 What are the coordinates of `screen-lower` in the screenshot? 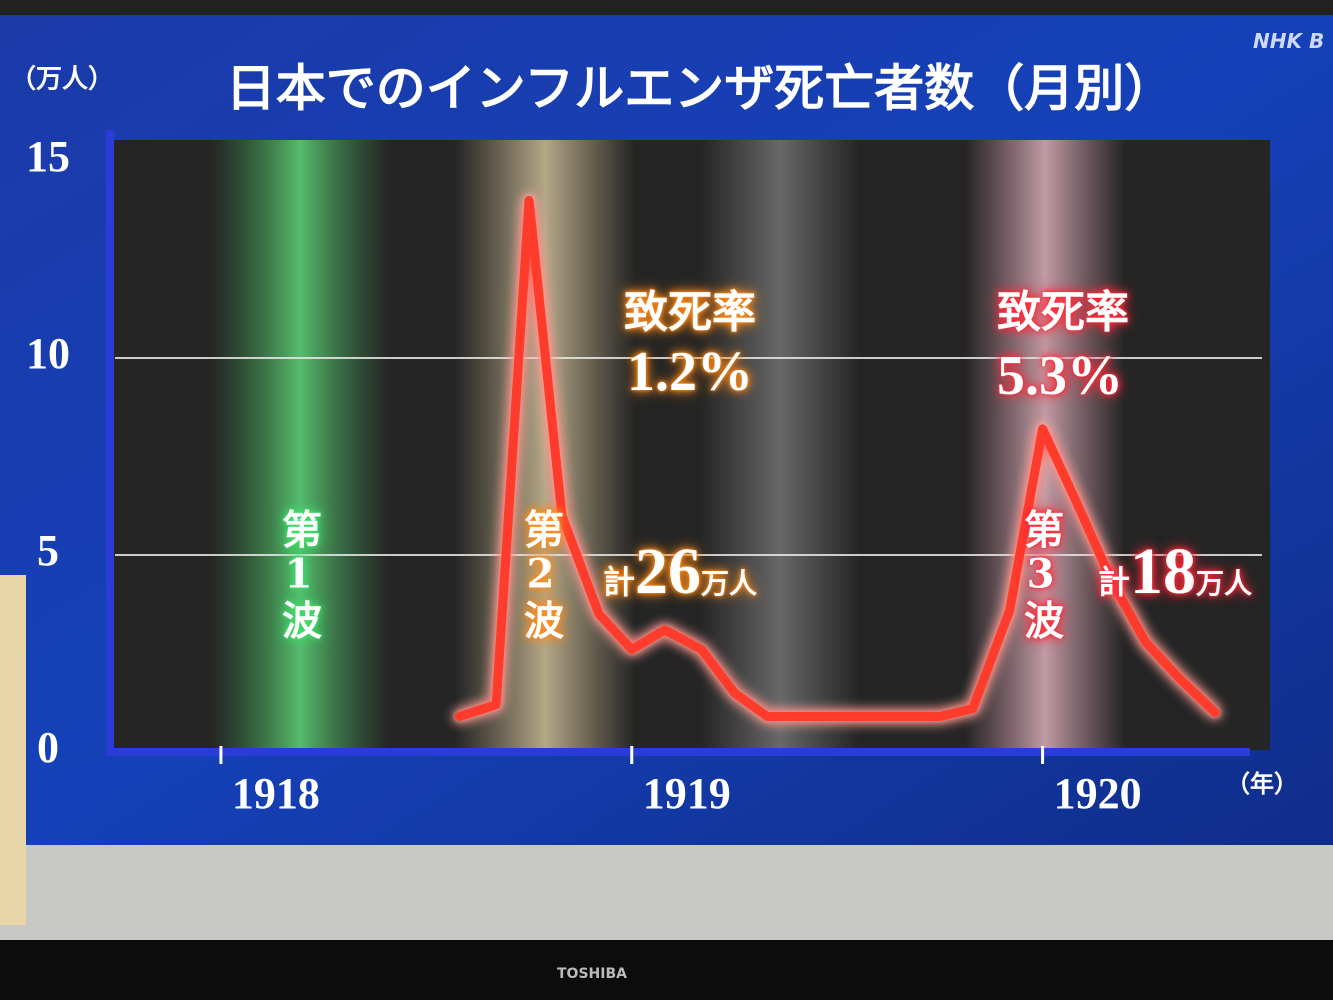 It's located at (666, 895).